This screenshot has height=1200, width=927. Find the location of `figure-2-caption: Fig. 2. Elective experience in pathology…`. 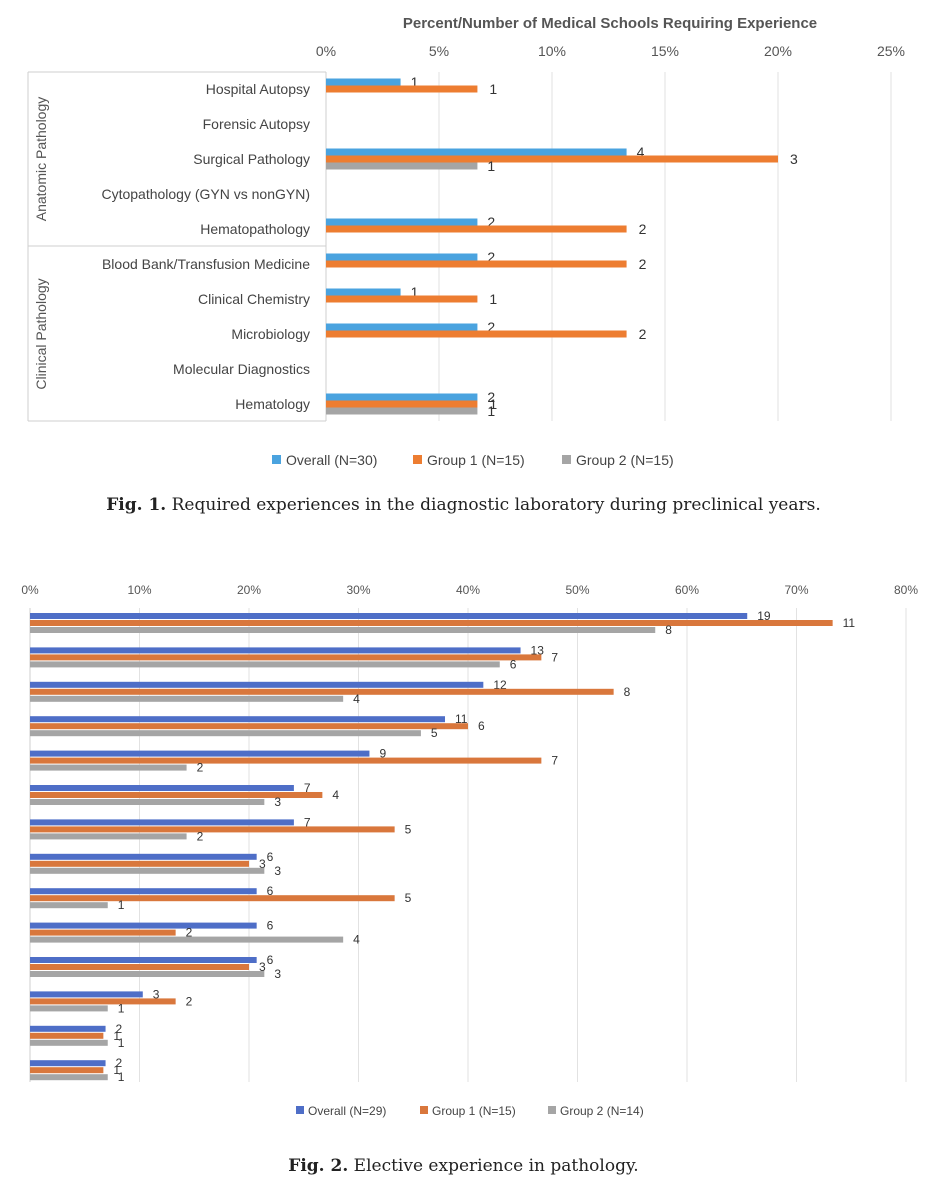

figure-2-caption: Fig. 2. Elective experience in pathology… is located at coordinates (463, 1166).